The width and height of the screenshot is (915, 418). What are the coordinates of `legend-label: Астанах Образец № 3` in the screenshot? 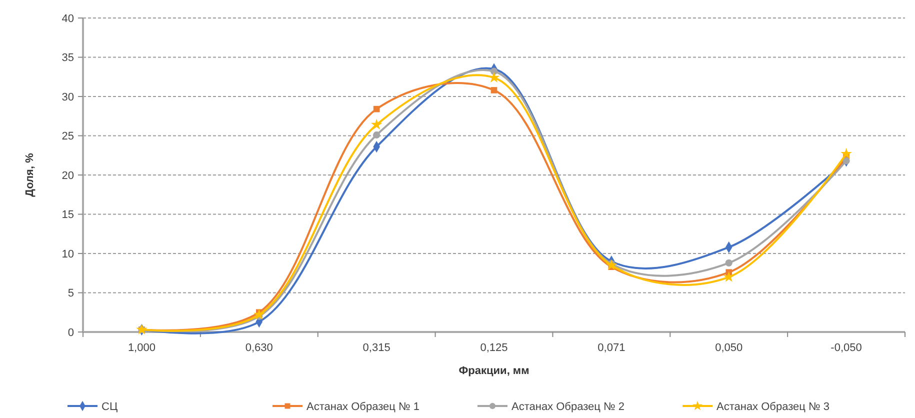 It's located at (773, 406).